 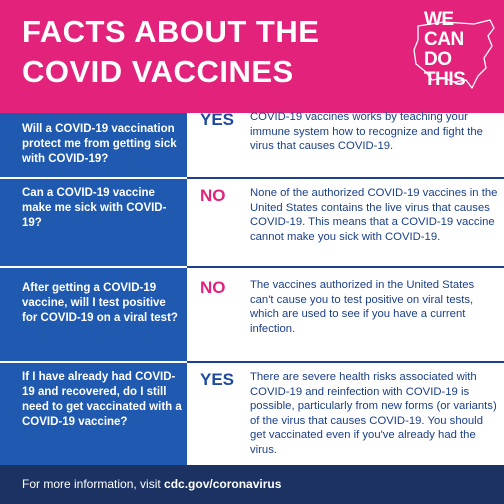 What do you see at coordinates (213, 195) in the screenshot?
I see `faq-answer-word-2: NO` at bounding box center [213, 195].